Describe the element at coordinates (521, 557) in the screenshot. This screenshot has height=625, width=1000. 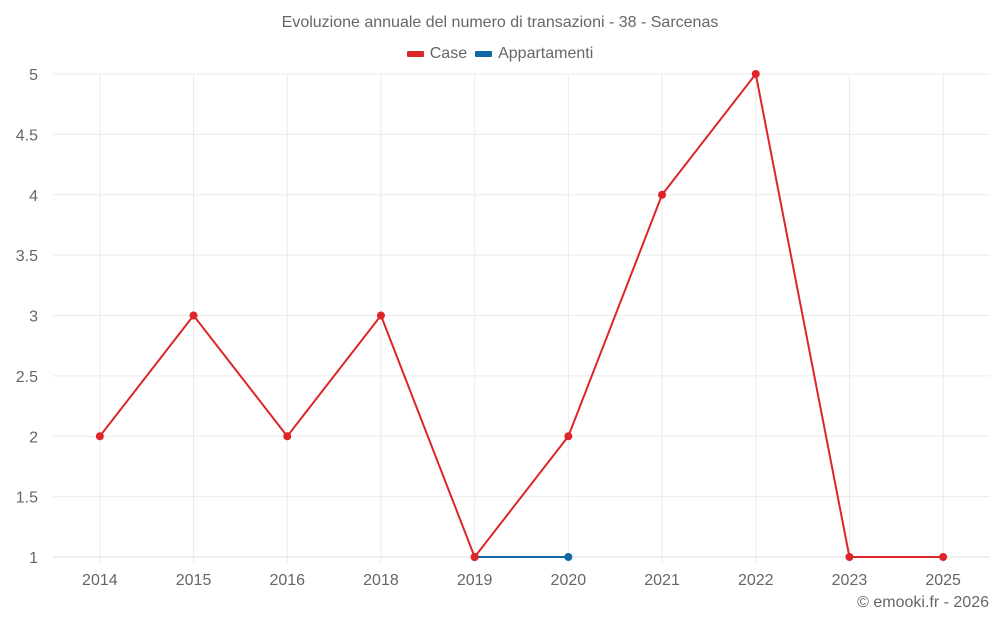
I see `series-appartamenti` at that location.